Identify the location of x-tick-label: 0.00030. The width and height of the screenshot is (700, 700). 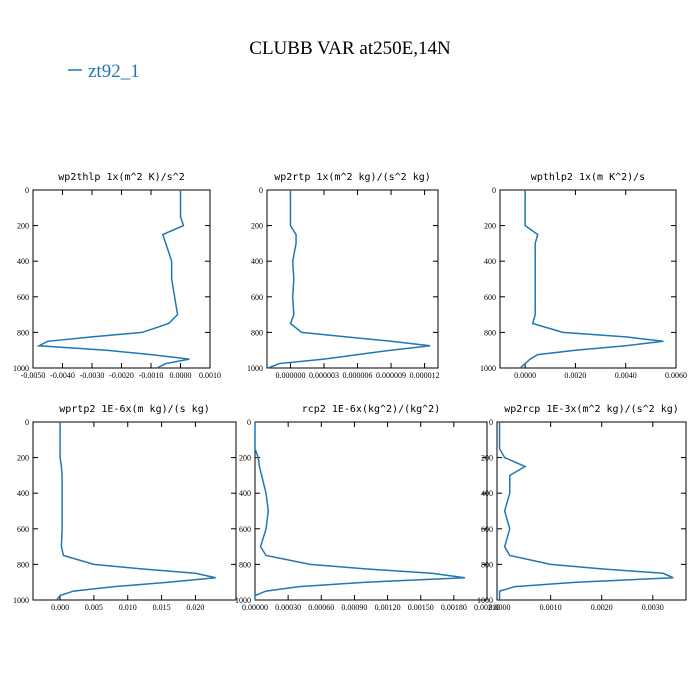
(288, 607).